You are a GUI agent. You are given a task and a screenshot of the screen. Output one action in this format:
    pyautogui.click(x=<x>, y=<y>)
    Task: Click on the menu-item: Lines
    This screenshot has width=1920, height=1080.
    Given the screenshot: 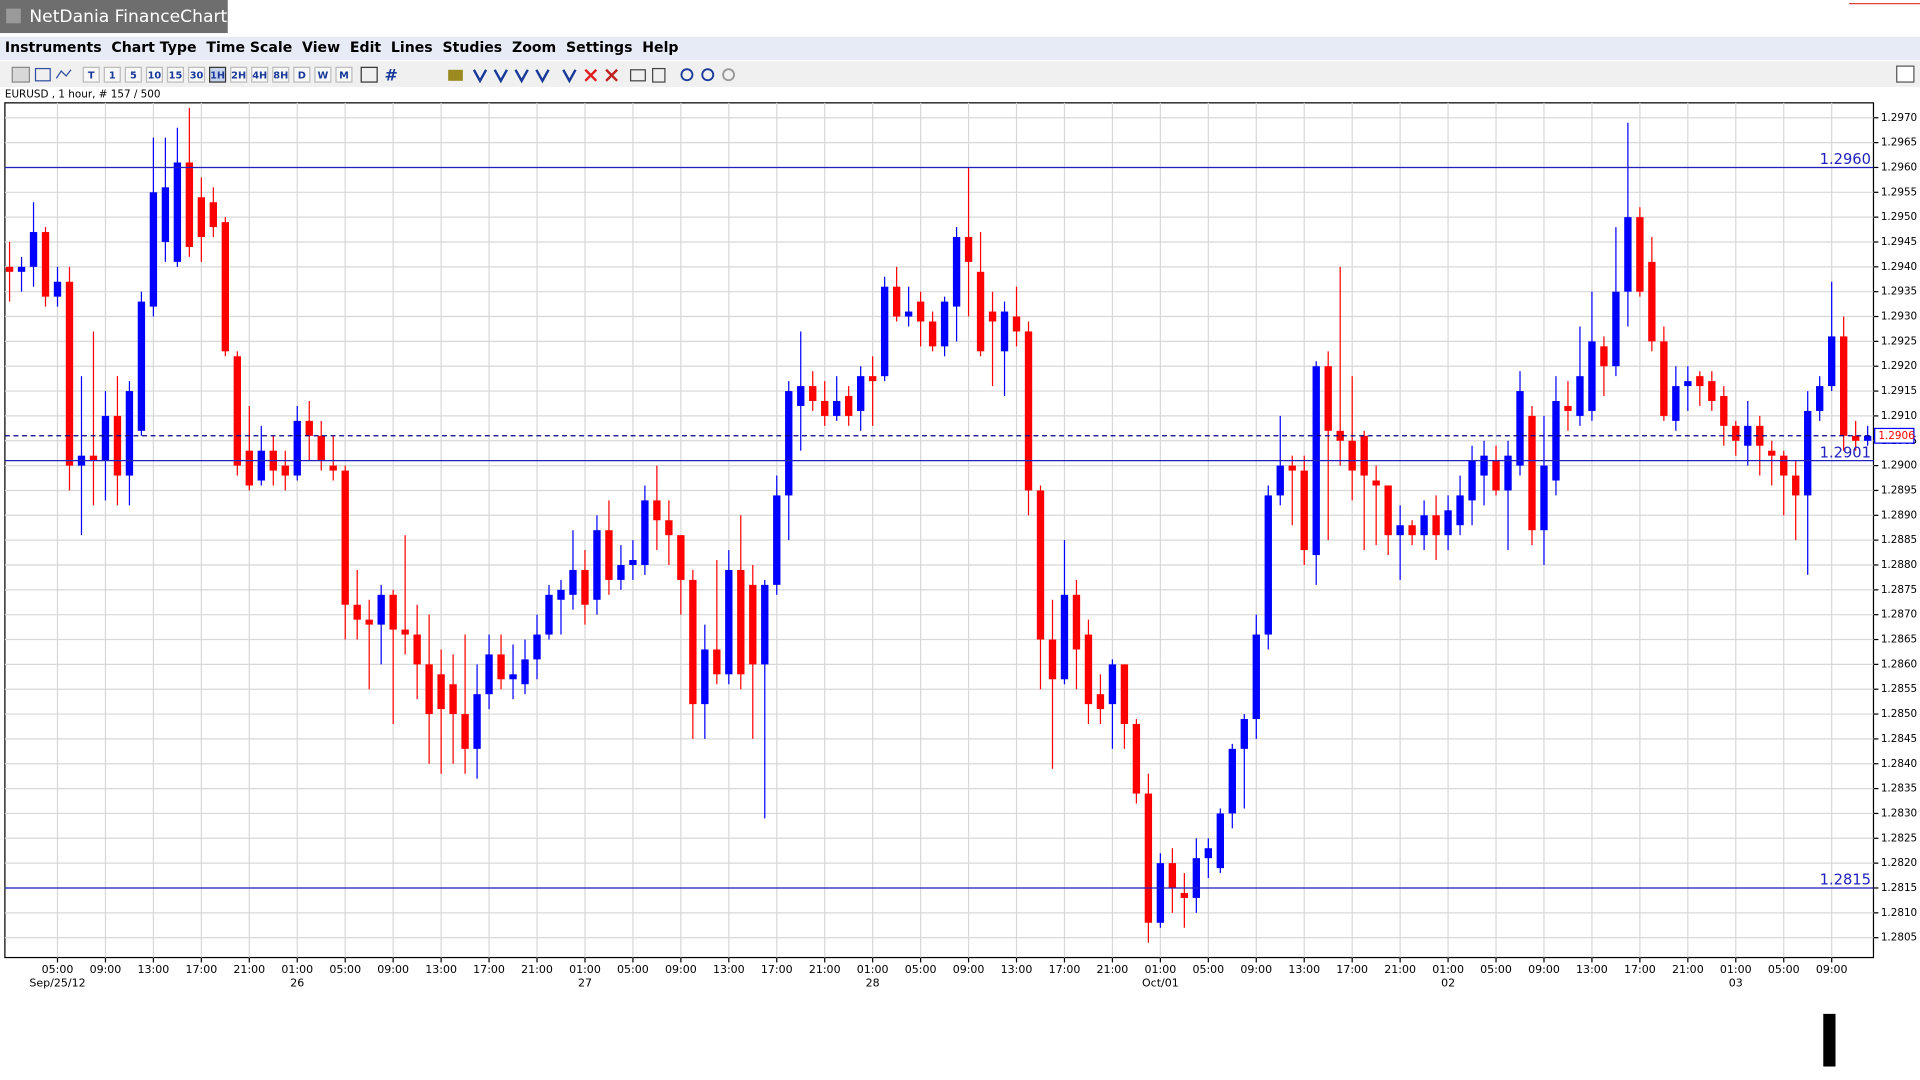 What is the action you would take?
    pyautogui.click(x=412, y=48)
    